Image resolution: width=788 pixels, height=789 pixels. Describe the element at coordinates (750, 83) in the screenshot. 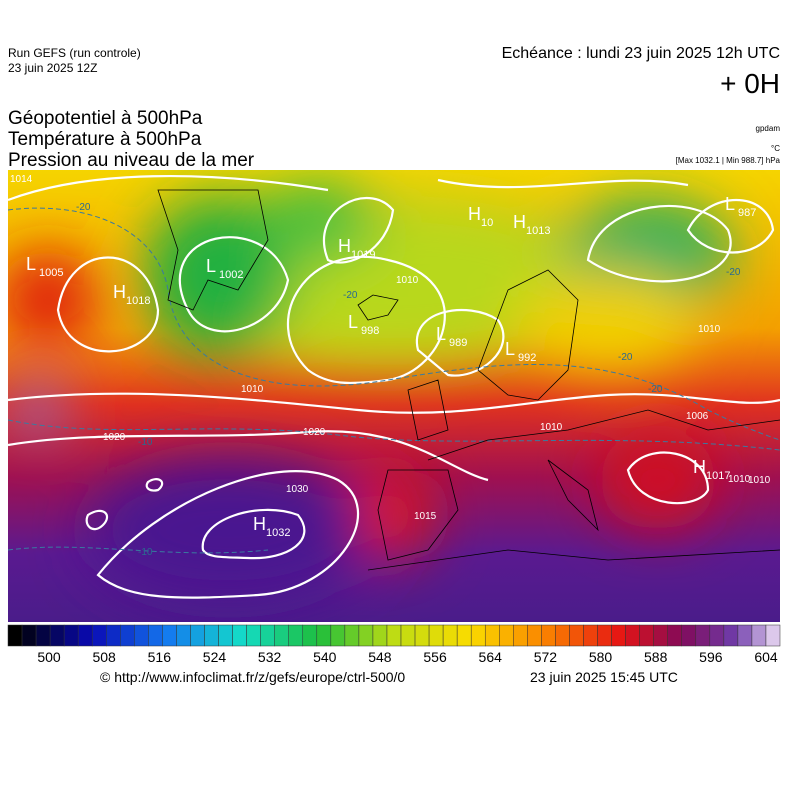

I see `lead-time: + 0H` at that location.